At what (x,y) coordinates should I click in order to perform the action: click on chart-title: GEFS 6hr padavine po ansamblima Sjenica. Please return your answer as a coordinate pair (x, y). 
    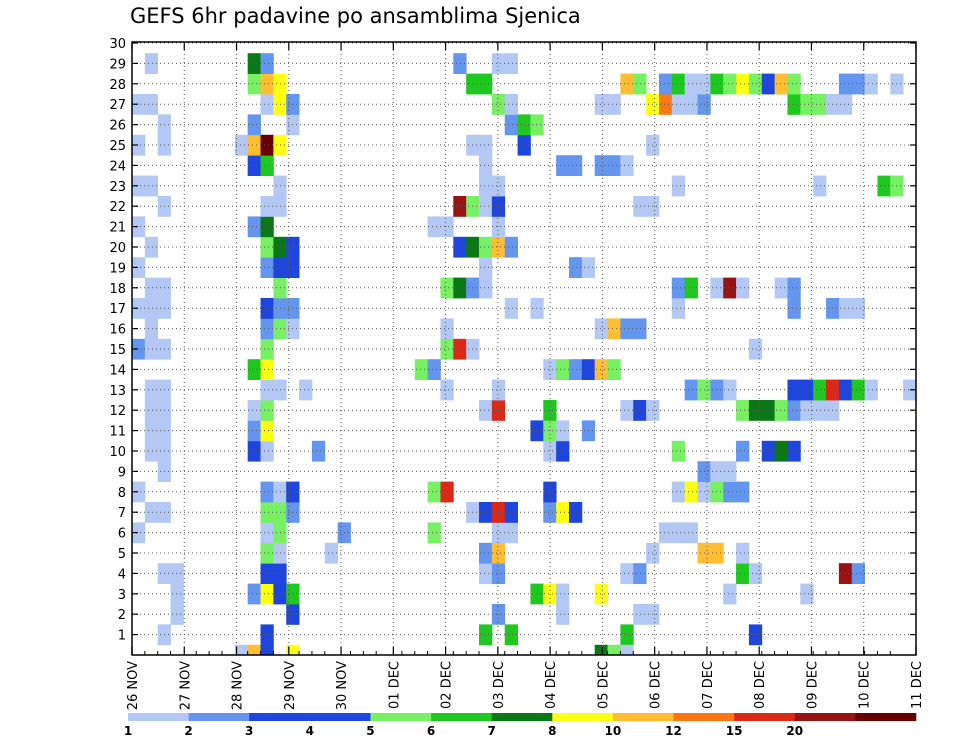
    Looking at the image, I should click on (355, 16).